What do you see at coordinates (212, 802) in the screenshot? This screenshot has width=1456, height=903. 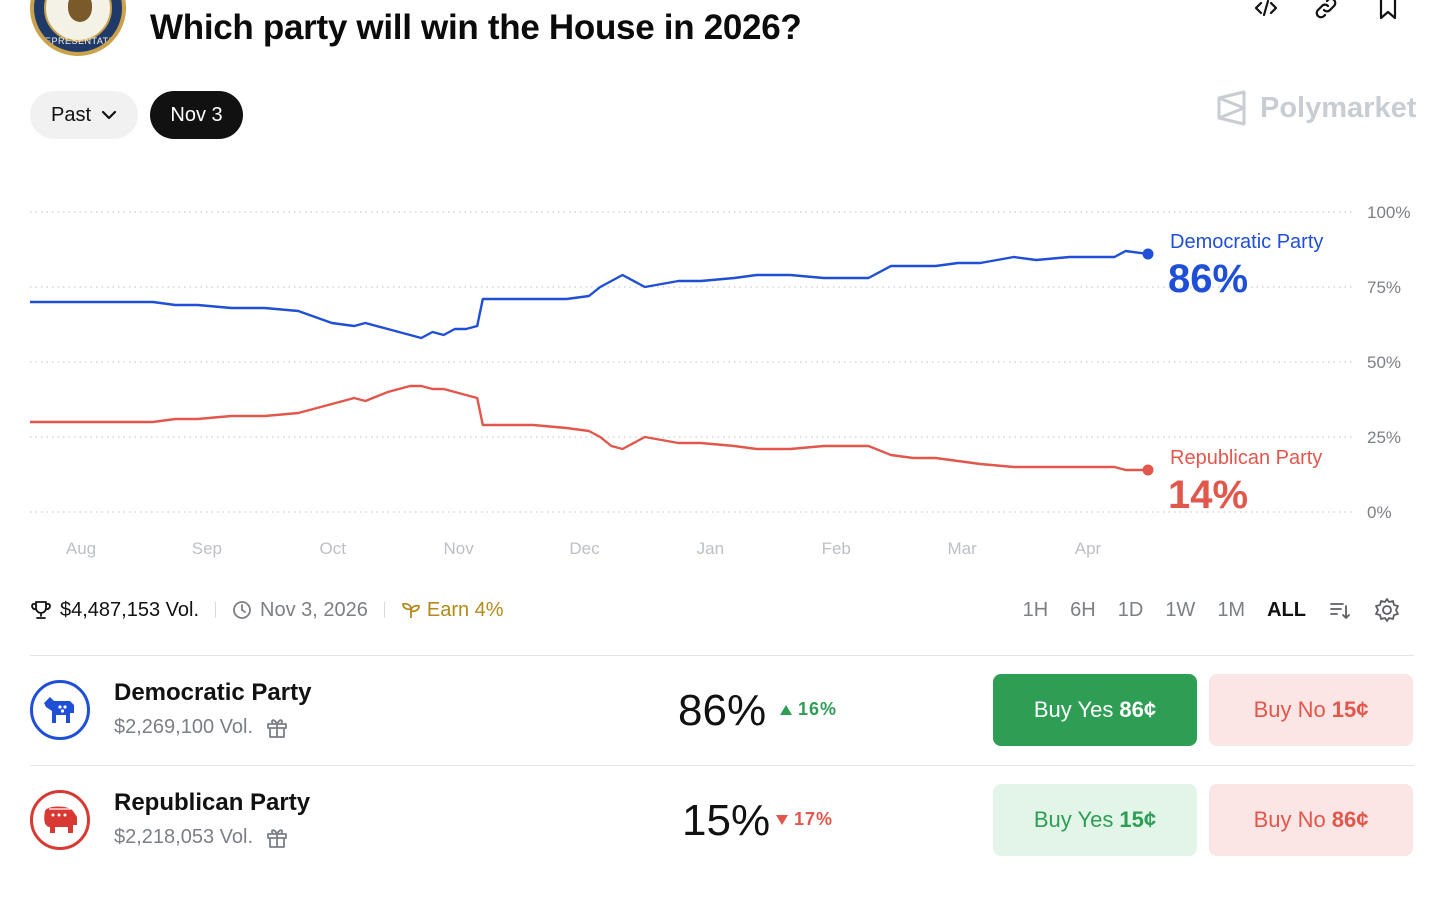 I see `outcome-name-republican: Republican Party` at bounding box center [212, 802].